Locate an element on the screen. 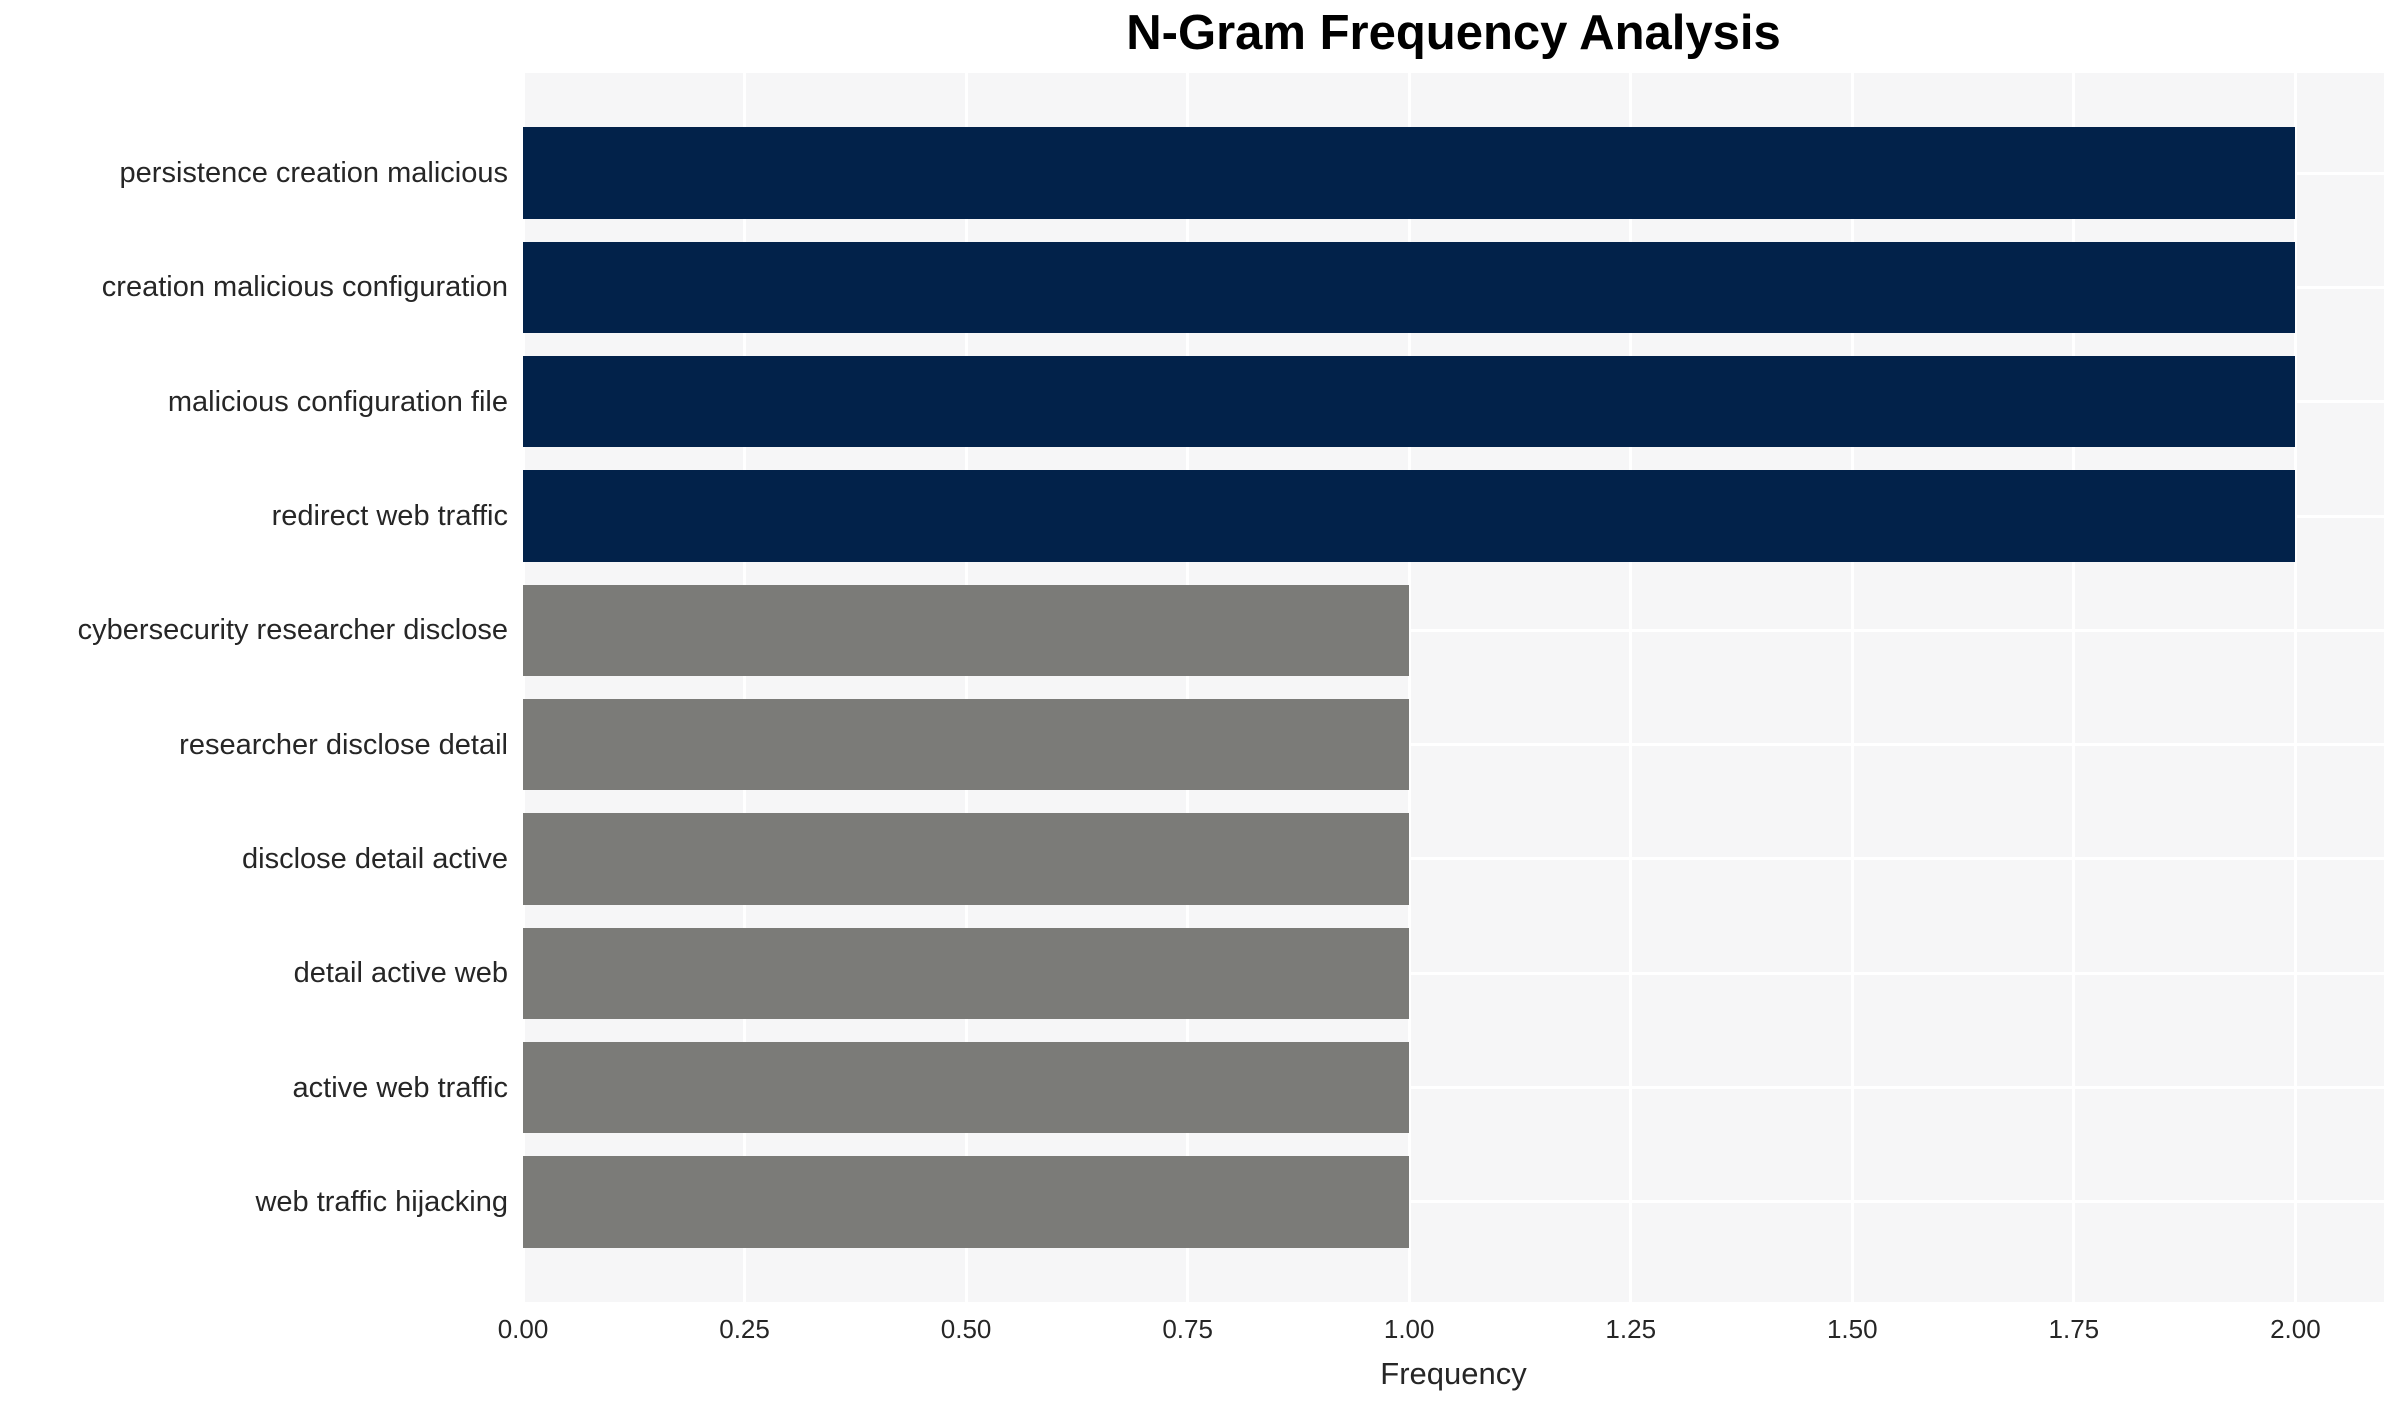  bar-malicious-configuration-file is located at coordinates (1409, 402).